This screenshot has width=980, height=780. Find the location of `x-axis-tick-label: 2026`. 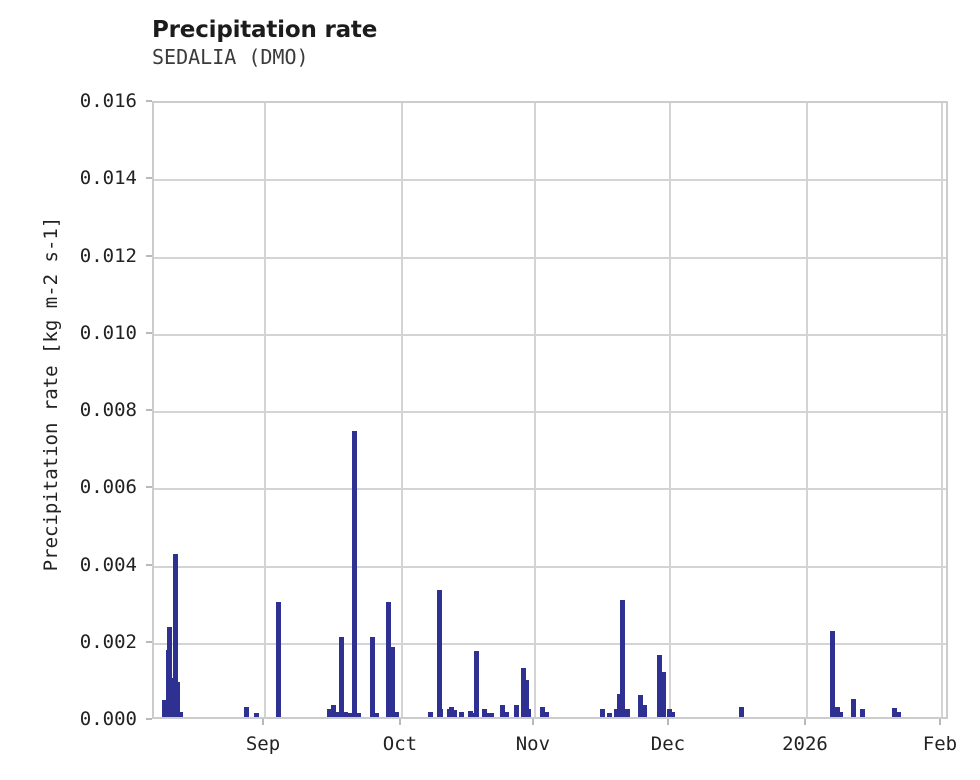

x-axis-tick-label: 2026 is located at coordinates (805, 744).